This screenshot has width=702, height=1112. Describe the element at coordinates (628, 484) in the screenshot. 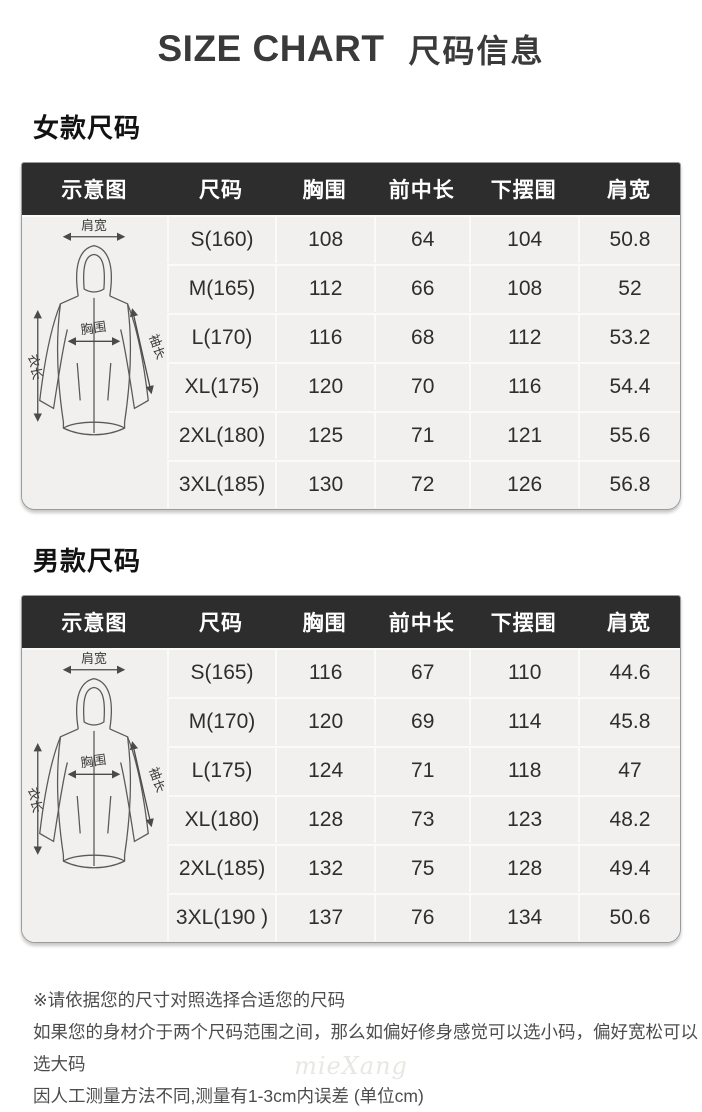

I see `table-cell: 56.8` at that location.